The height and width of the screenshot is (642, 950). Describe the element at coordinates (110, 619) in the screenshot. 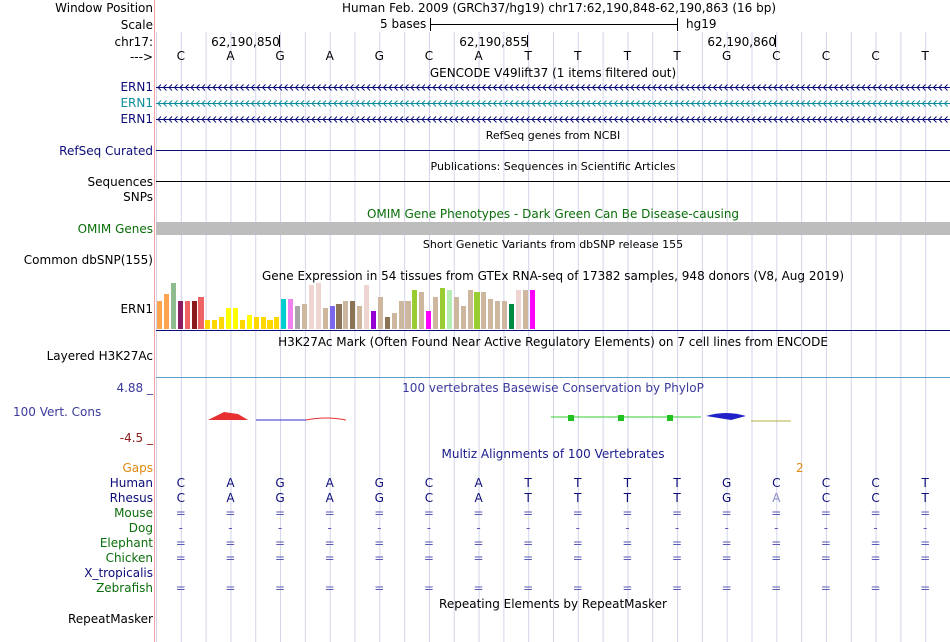

I see `repeatmasker-label: RepeatMasker` at that location.